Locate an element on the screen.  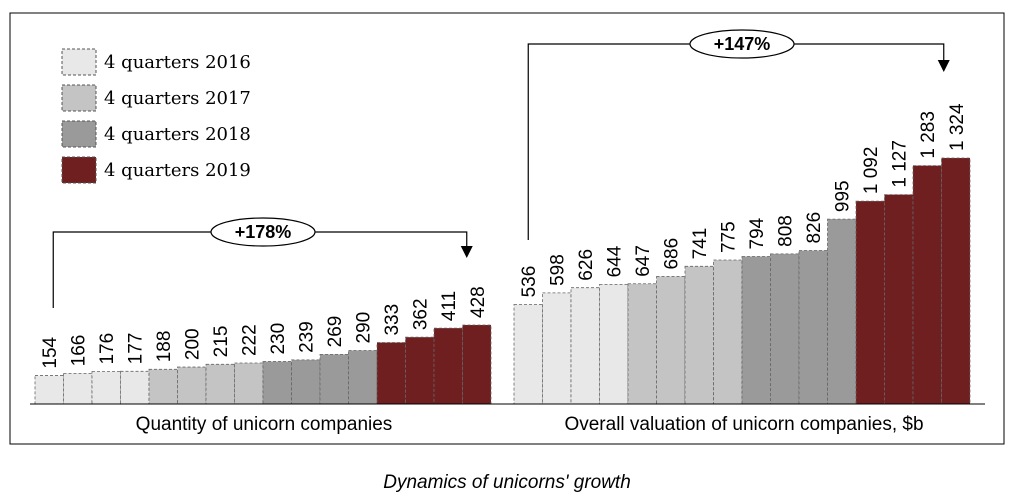
value-label-quantity-15: 411 is located at coordinates (449, 306).